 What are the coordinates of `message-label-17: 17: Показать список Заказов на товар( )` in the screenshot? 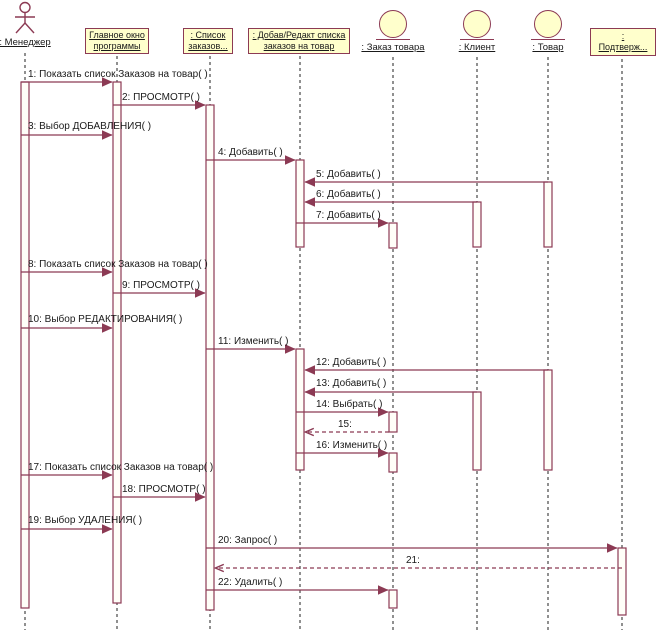 It's located at (121, 467).